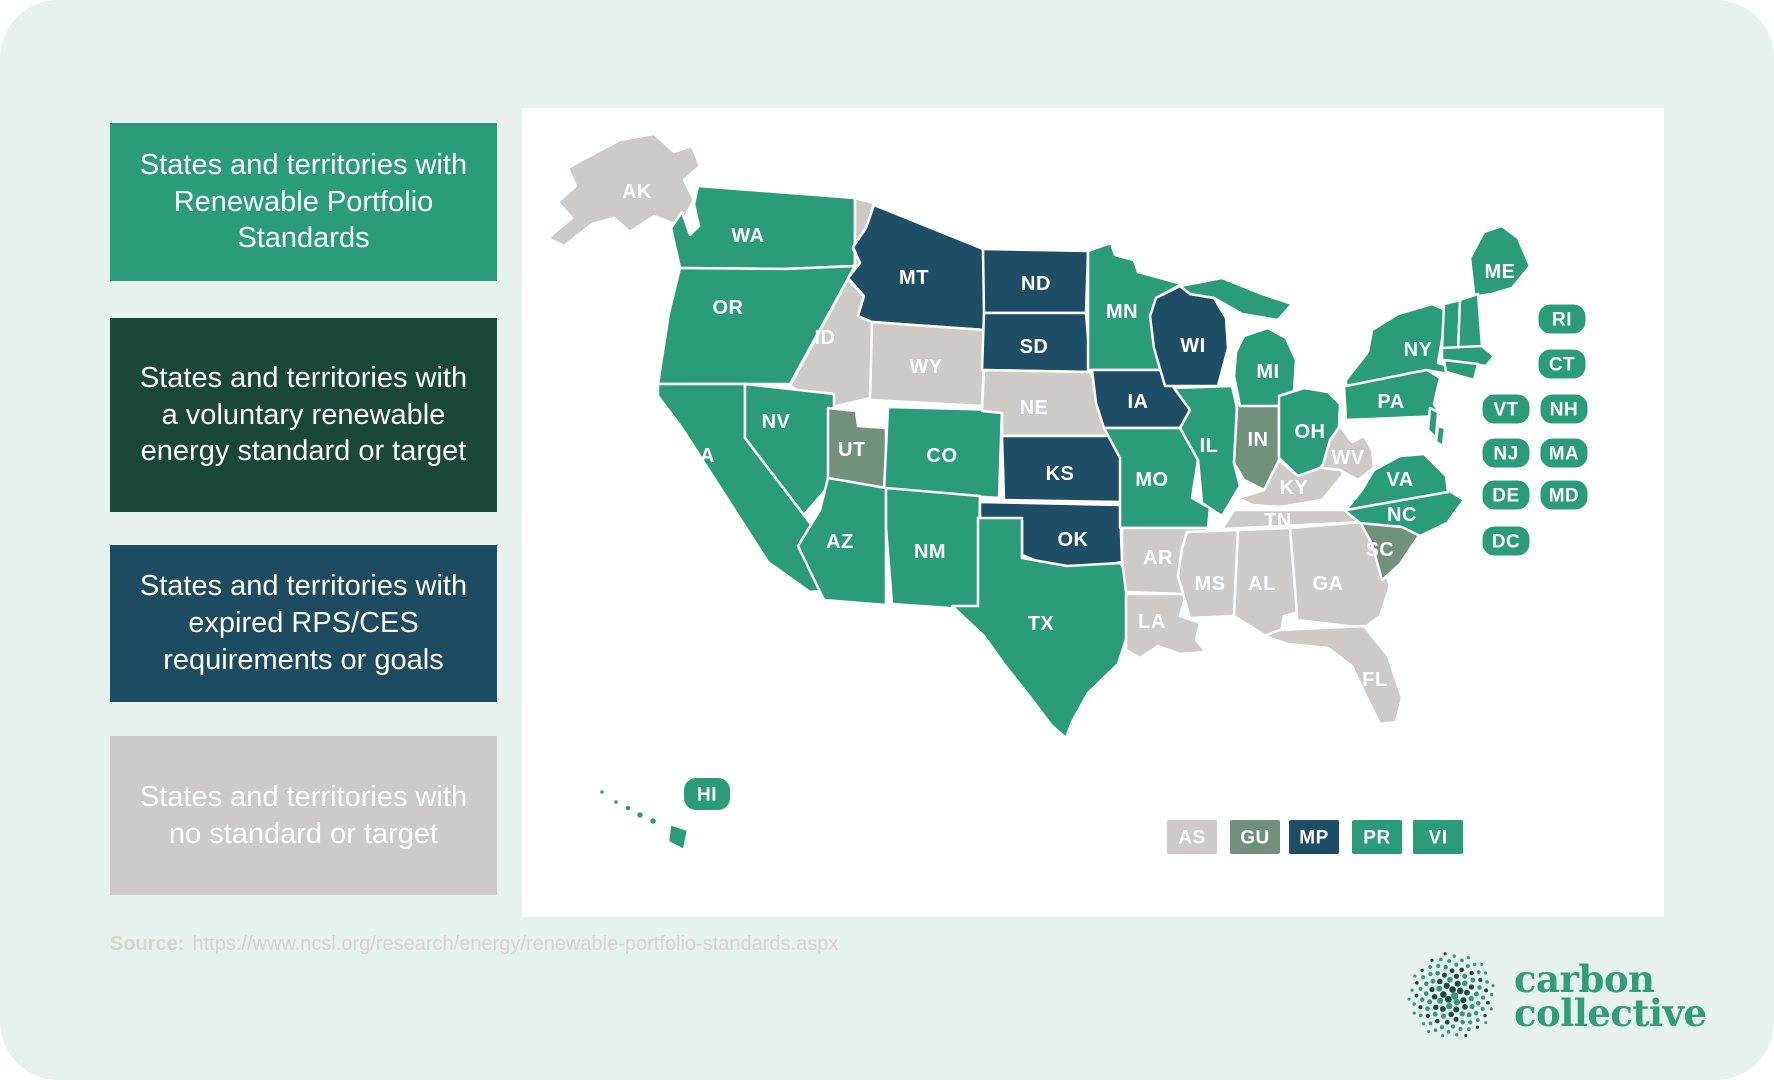  What do you see at coordinates (1333, 675) in the screenshot?
I see `state-FL` at bounding box center [1333, 675].